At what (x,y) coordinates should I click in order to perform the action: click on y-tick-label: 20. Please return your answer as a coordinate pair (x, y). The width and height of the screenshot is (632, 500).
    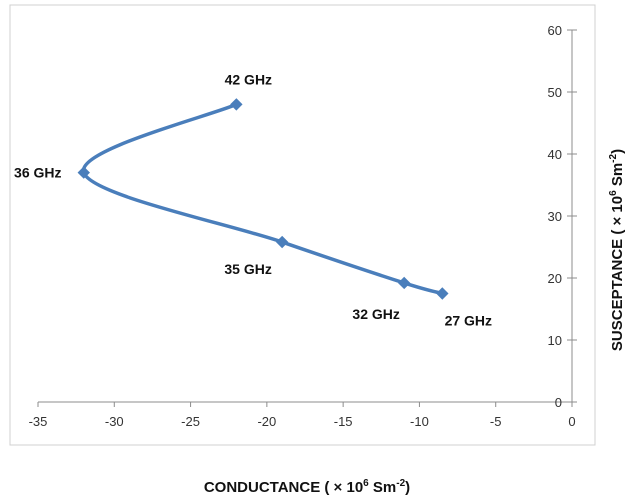
    Looking at the image, I should click on (555, 278).